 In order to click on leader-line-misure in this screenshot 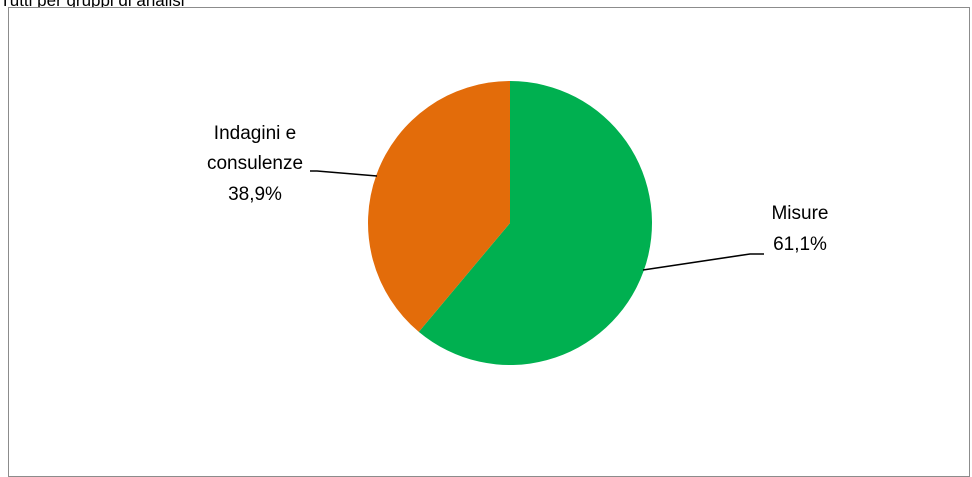, I will do `click(703, 262)`.